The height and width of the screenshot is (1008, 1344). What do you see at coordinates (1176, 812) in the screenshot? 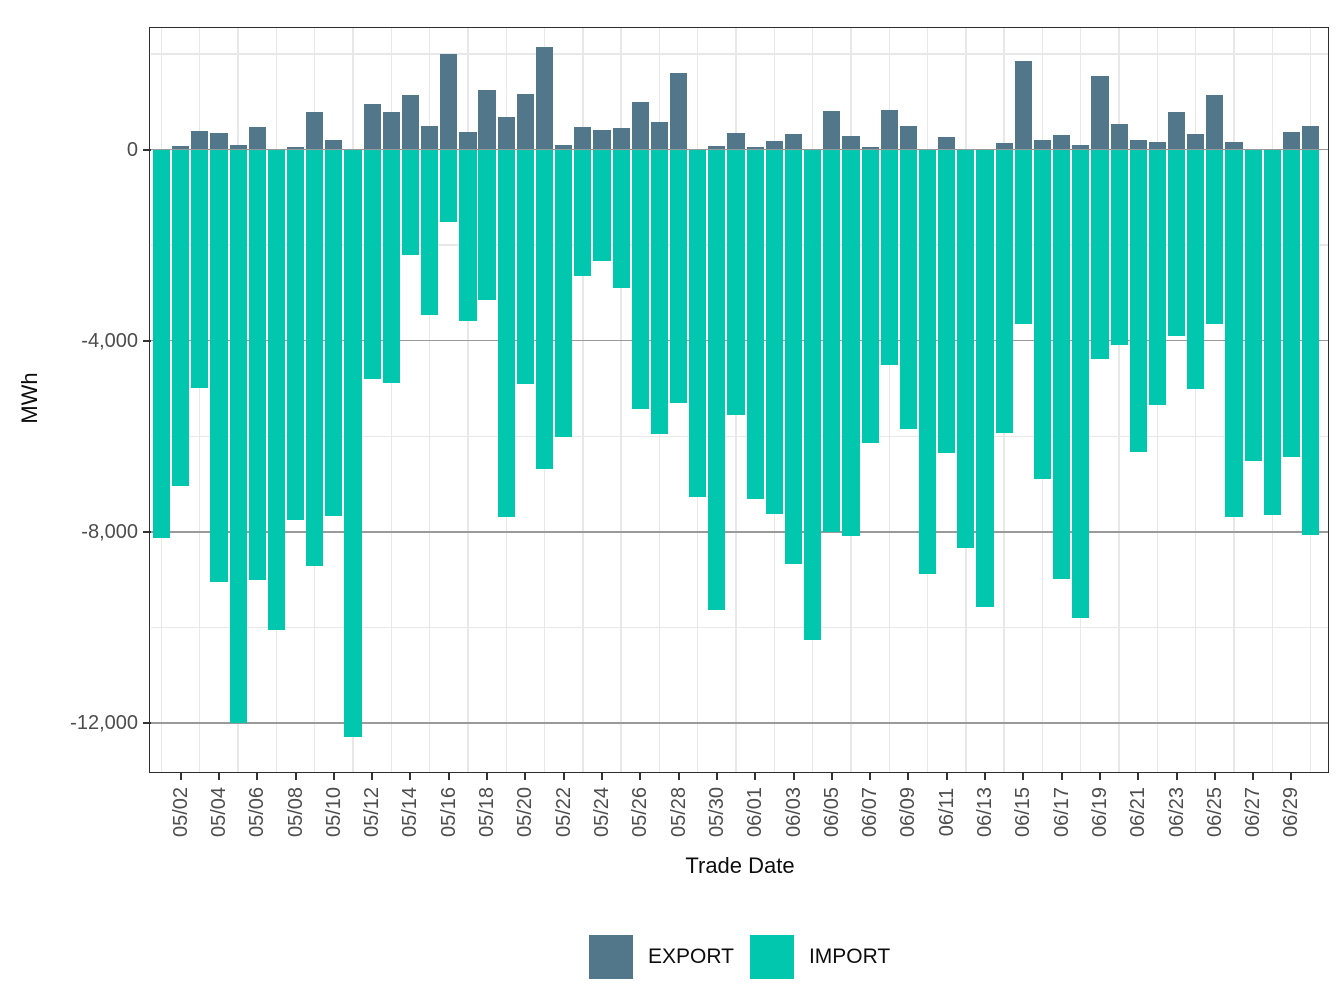
I see `x-tick-label: 06/23` at bounding box center [1176, 812].